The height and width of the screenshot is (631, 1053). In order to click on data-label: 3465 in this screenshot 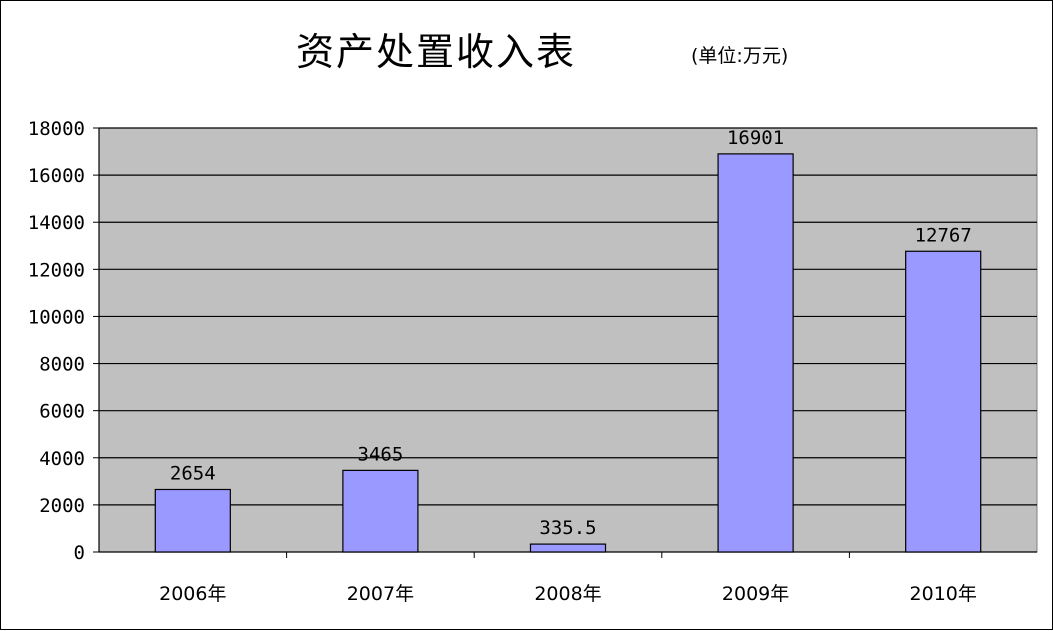, I will do `click(381, 454)`.